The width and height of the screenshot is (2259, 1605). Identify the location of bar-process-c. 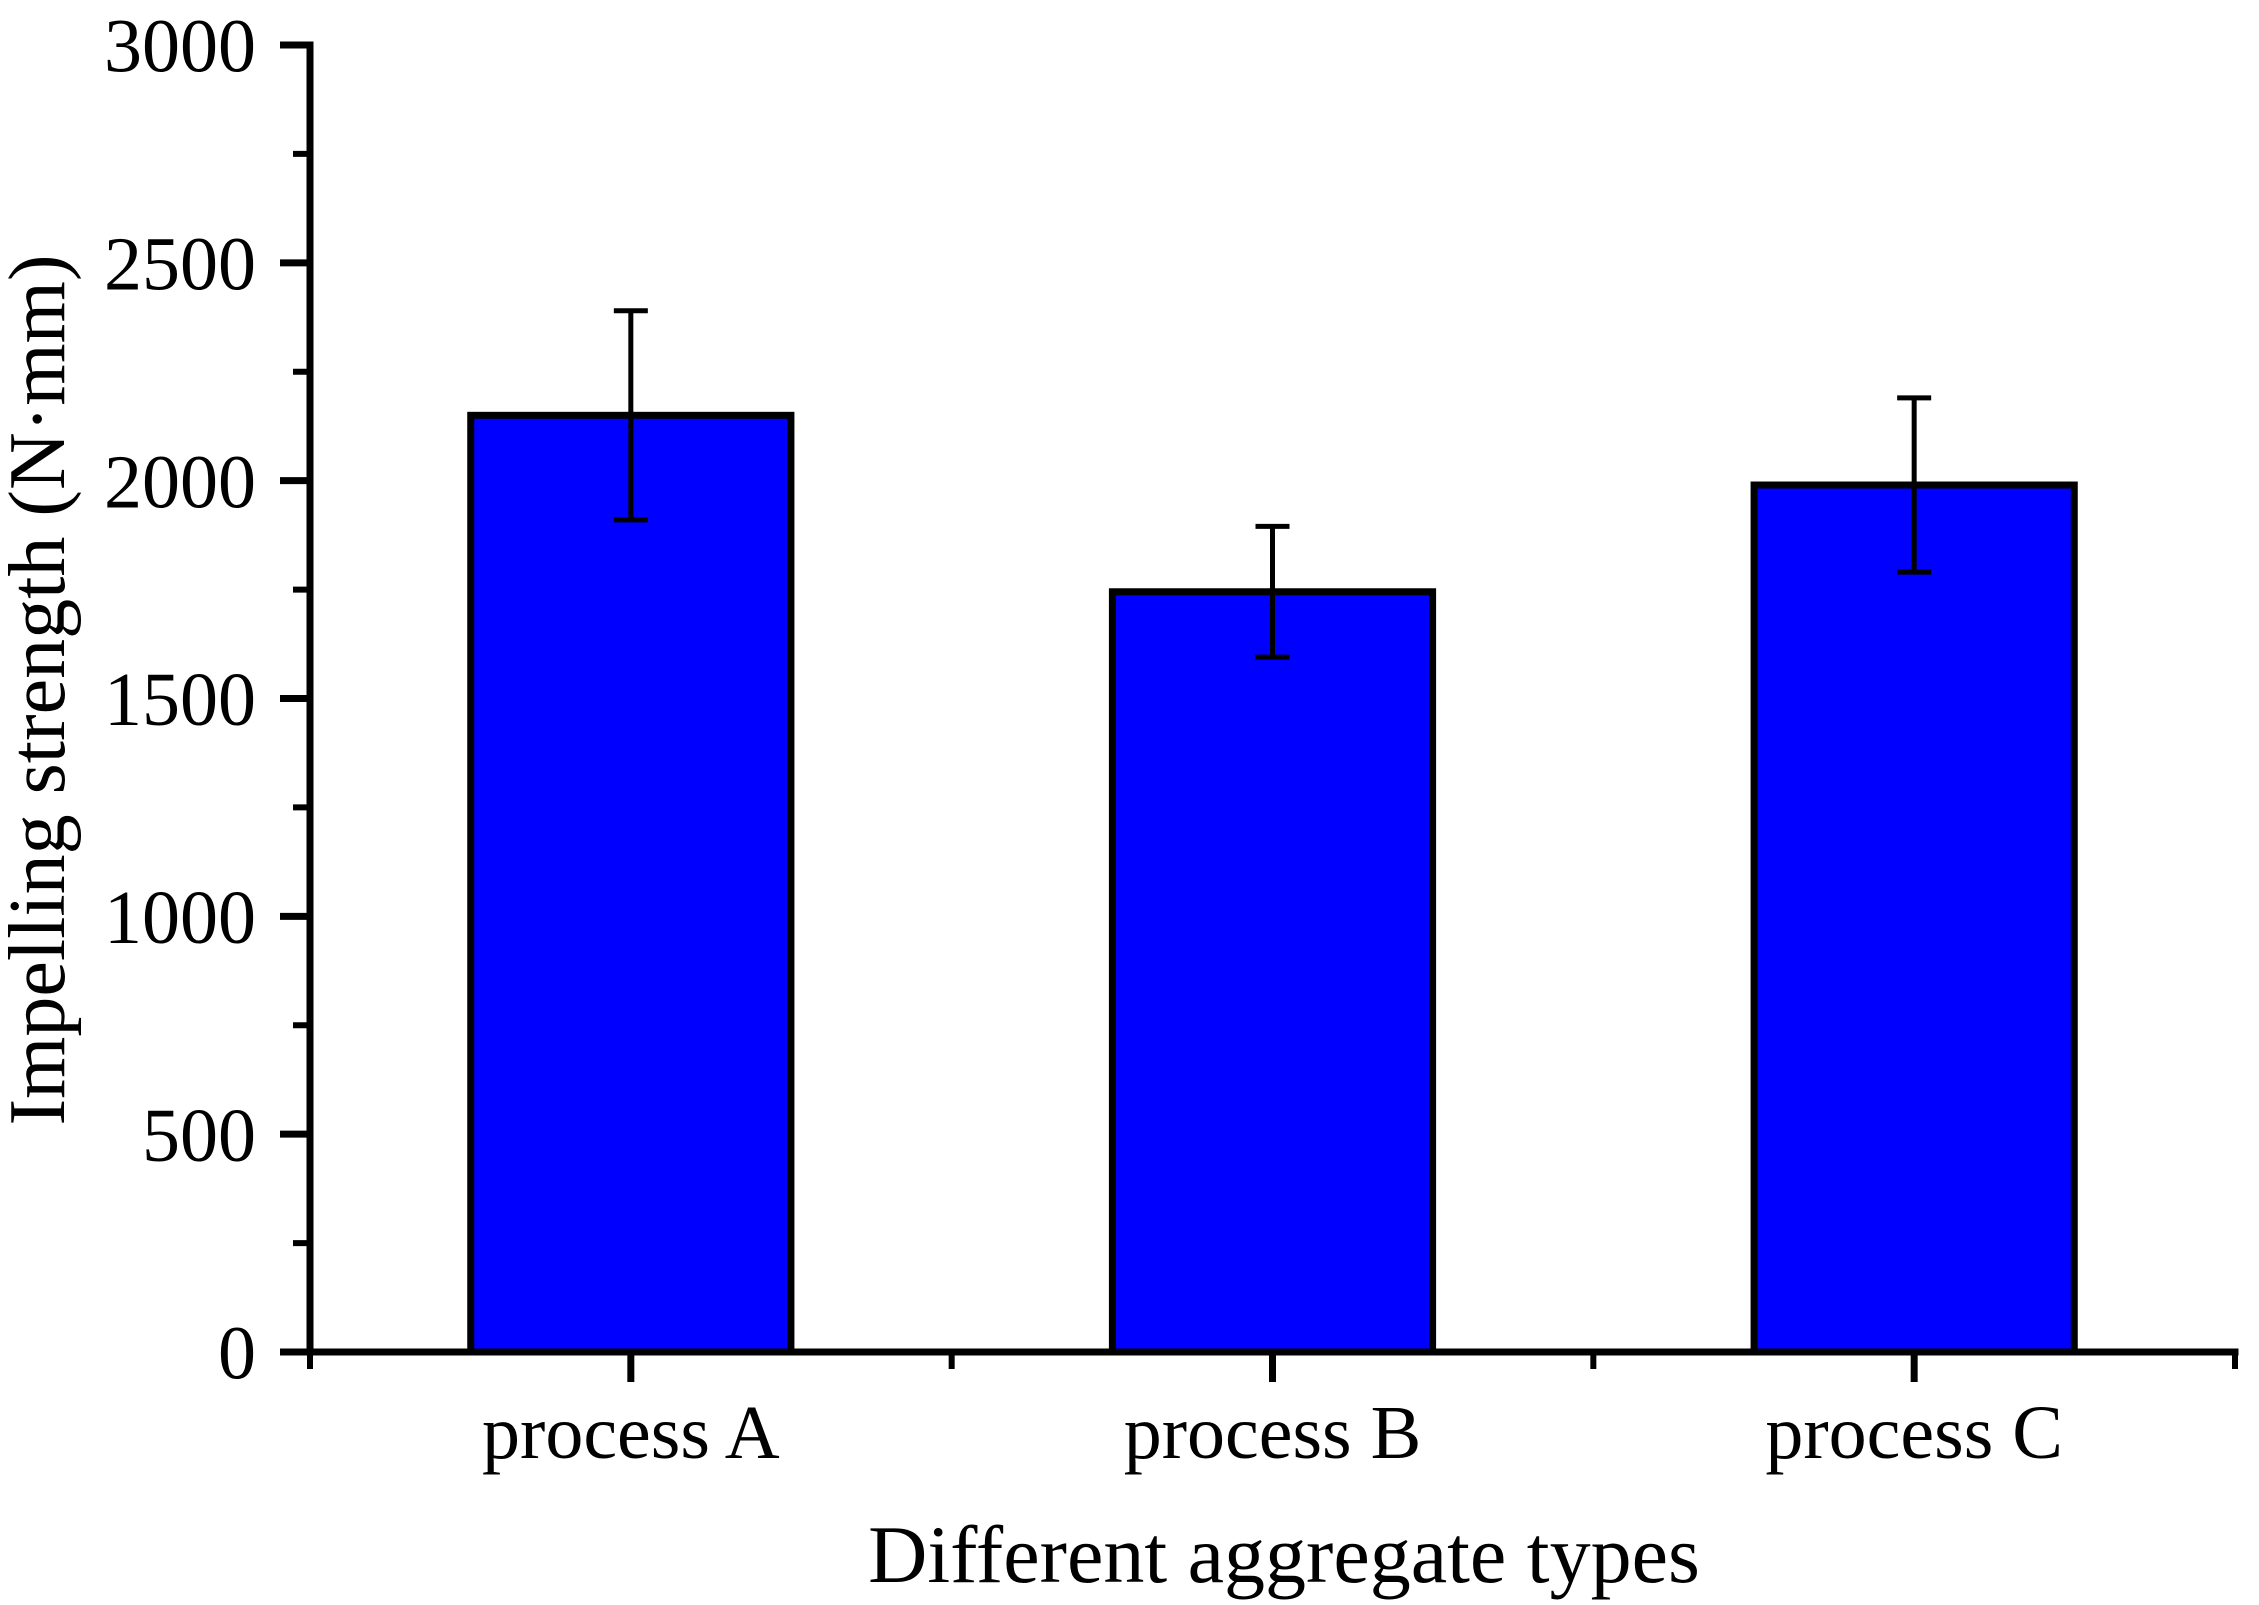
(1914, 918).